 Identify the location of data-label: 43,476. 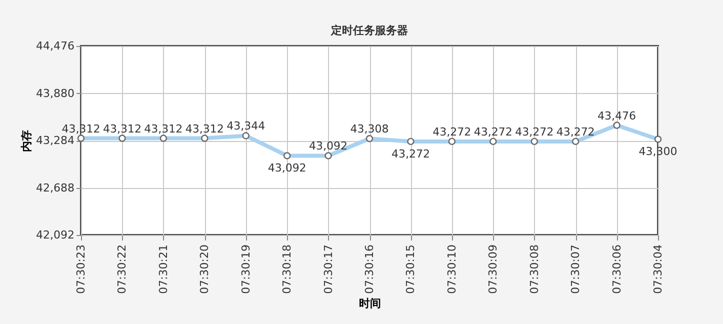
(617, 115).